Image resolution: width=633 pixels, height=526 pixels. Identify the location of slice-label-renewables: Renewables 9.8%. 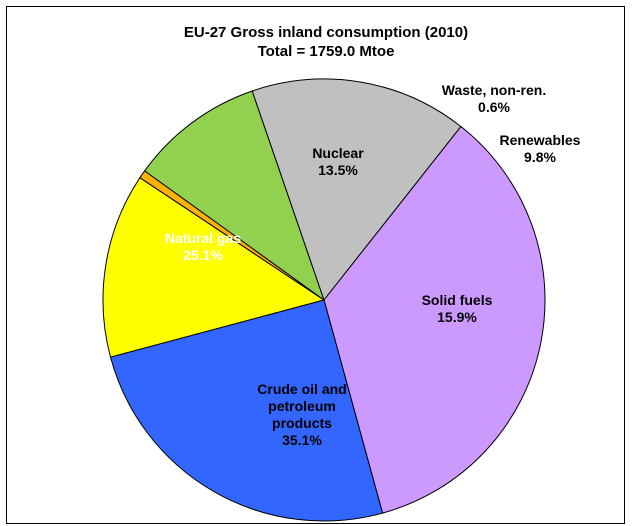
(540, 148).